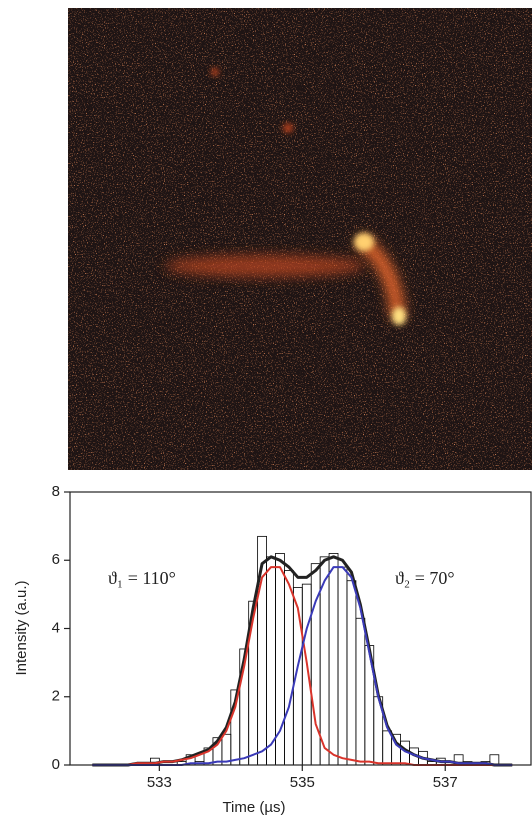 The height and width of the screenshot is (830, 532). What do you see at coordinates (56, 696) in the screenshot?
I see `y-tick-label: 2` at bounding box center [56, 696].